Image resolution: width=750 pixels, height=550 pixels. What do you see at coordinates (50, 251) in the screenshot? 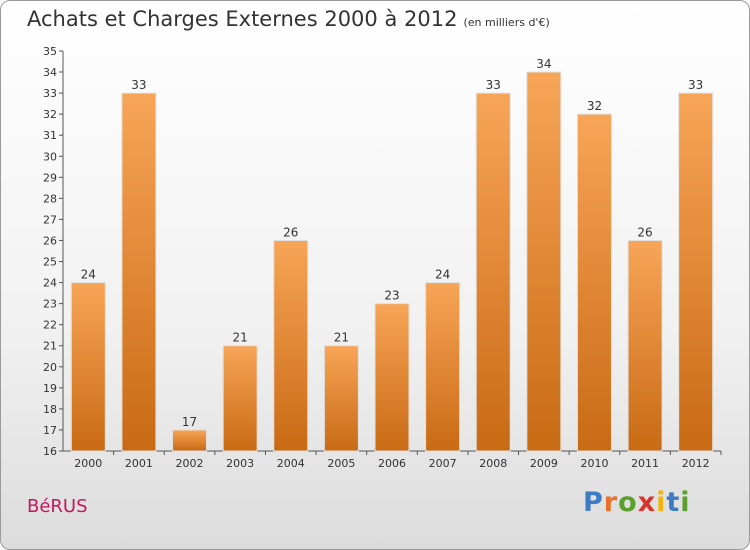
I see `y-tick-labels: 16 17 18 19 20 21 22 23 24 25 26 27 28 29 30 31 32 33 34 35` at bounding box center [50, 251].